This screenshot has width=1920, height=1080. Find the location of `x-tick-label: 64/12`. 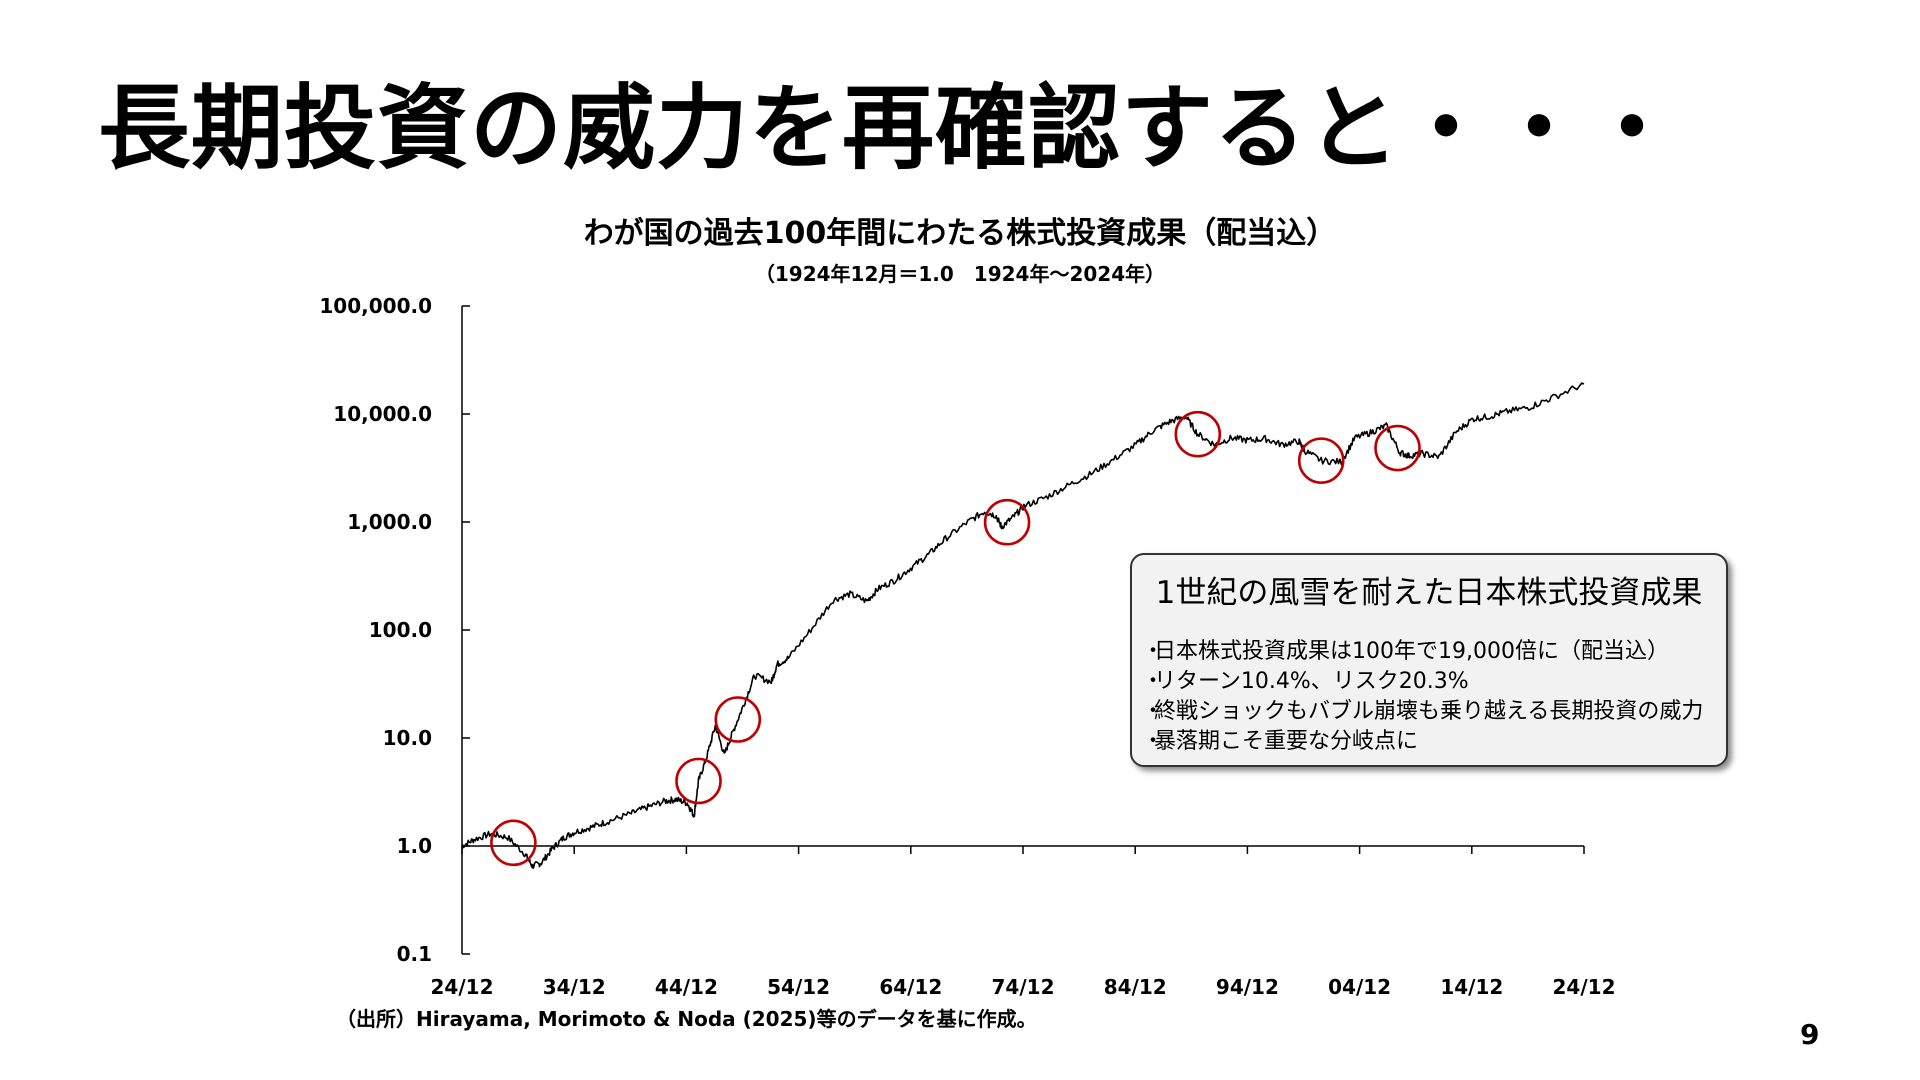

x-tick-label: 64/12 is located at coordinates (910, 987).